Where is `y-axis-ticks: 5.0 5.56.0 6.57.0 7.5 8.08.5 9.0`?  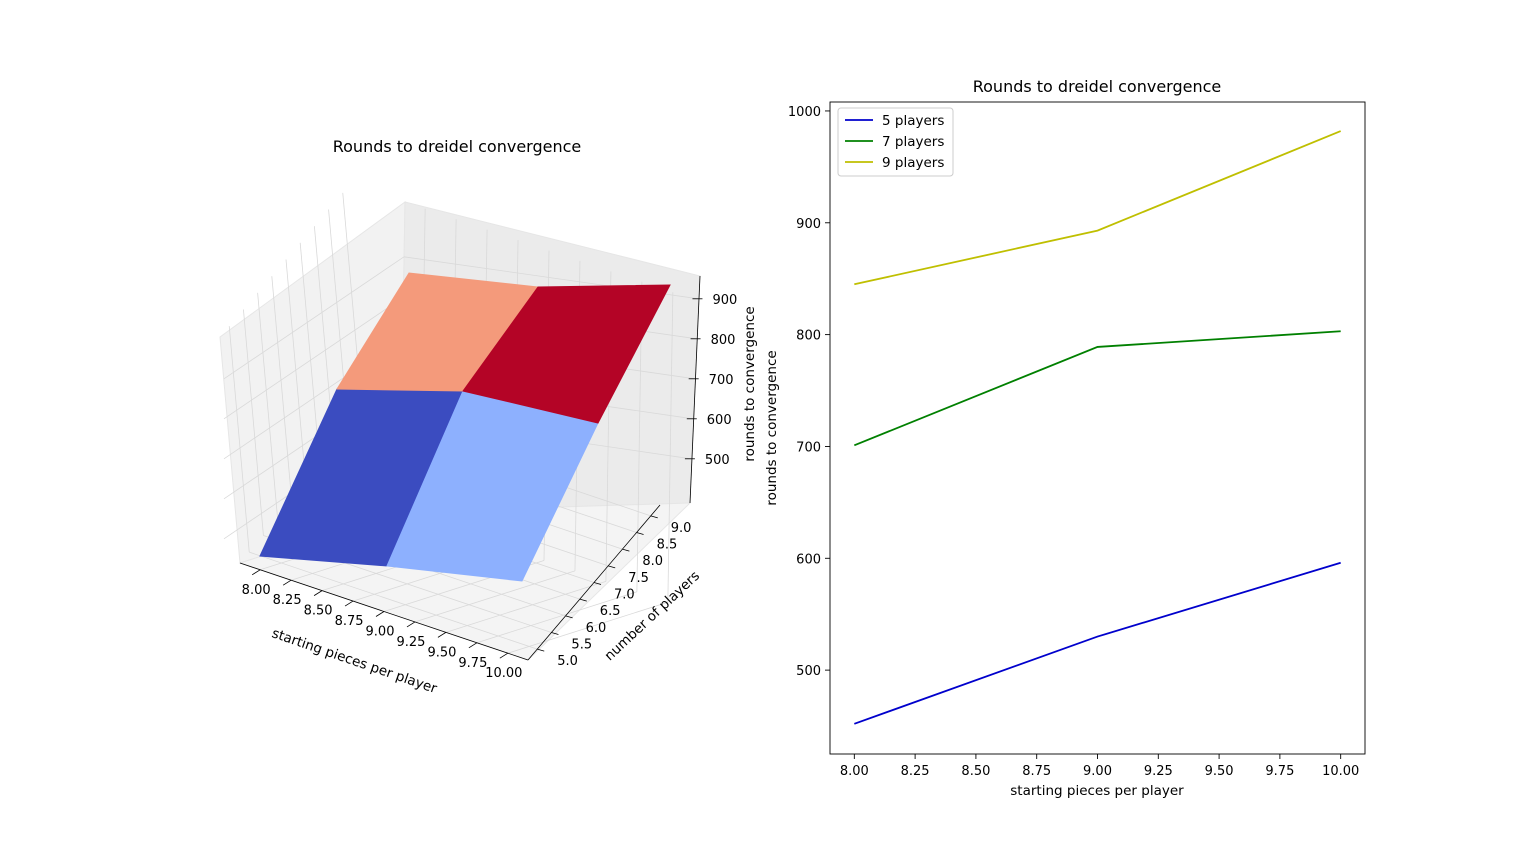 y-axis-ticks: 5.0 5.56.0 6.57.0 7.5 8.08.5 9.0 is located at coordinates (614, 592).